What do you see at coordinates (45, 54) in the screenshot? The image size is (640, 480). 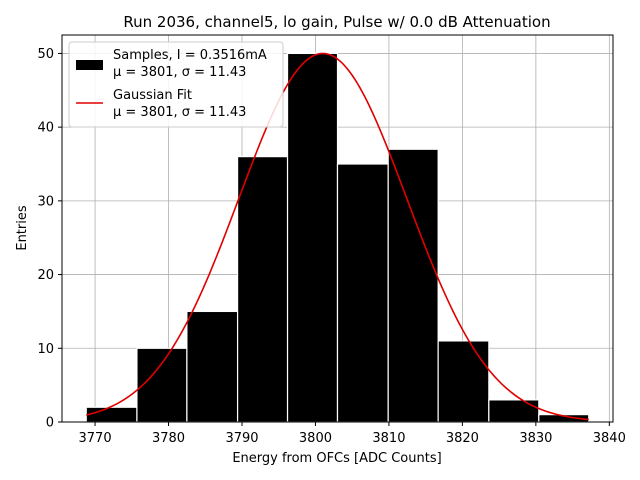 I see `y-tick-label: 50` at bounding box center [45, 54].